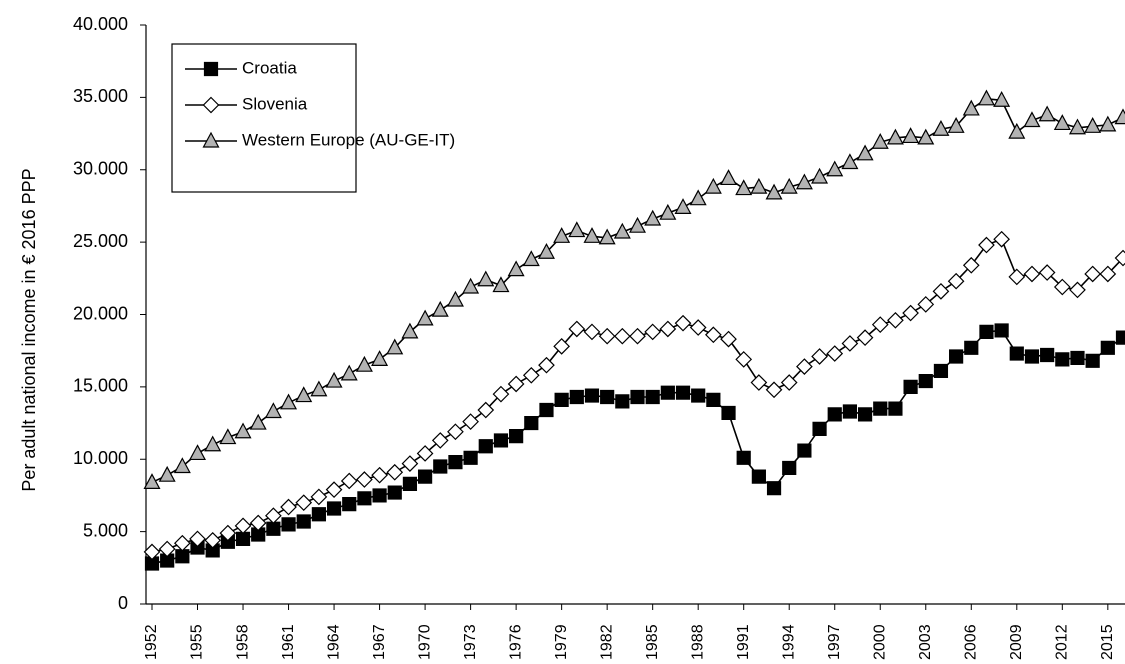 This screenshot has width=1125, height=664. Describe the element at coordinates (834, 642) in the screenshot. I see `x-tick-label: 1997` at that location.